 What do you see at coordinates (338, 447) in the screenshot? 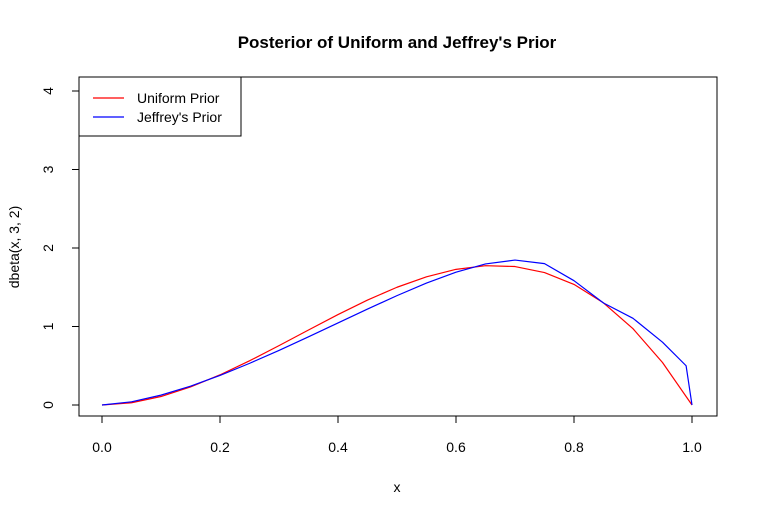
I see `x-tick-label: 0.4` at bounding box center [338, 447].